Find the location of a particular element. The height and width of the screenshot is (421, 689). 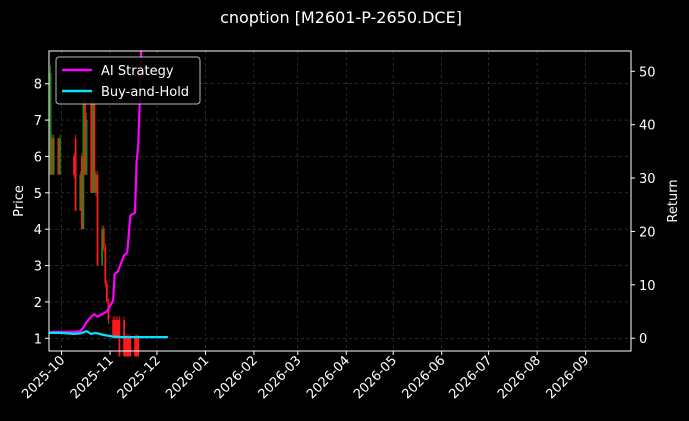

y-tick-label: 2 is located at coordinates (38, 303).